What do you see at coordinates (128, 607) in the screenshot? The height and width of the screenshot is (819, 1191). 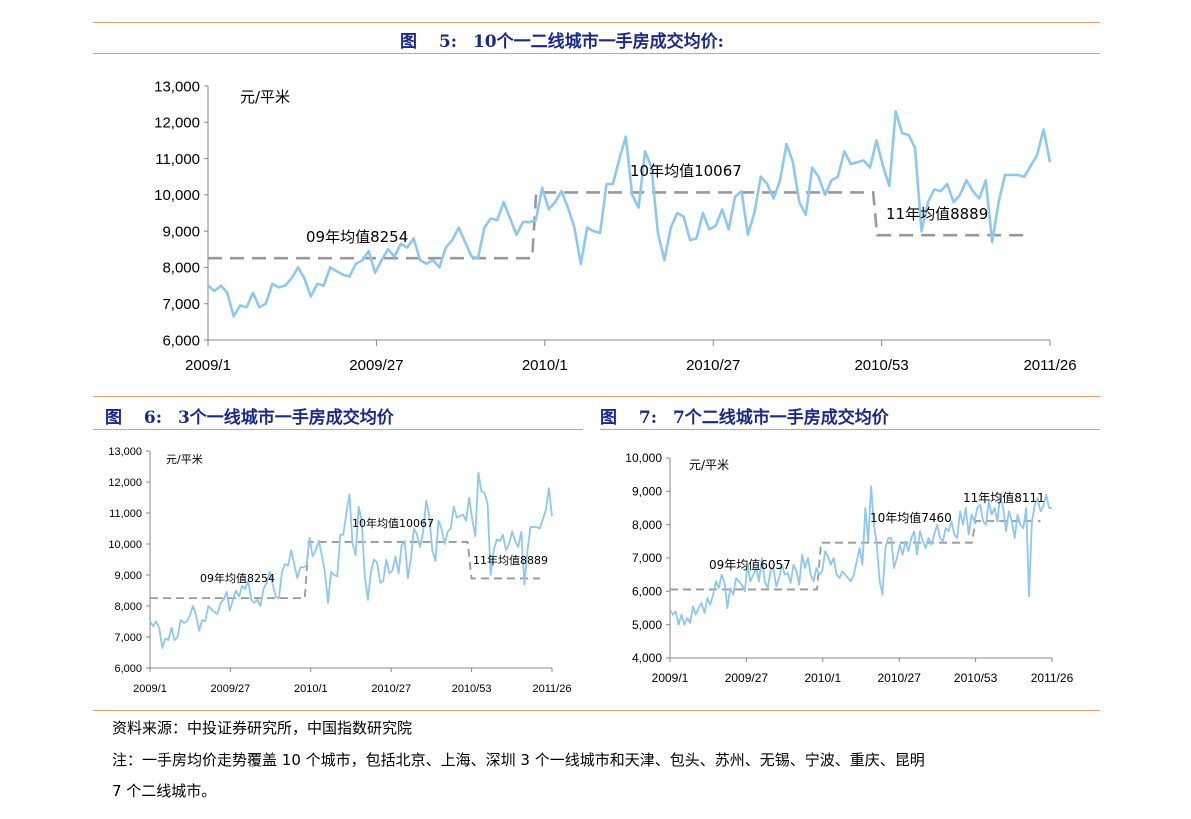 I see `c6-y-tick-label: 8,000` at bounding box center [128, 607].